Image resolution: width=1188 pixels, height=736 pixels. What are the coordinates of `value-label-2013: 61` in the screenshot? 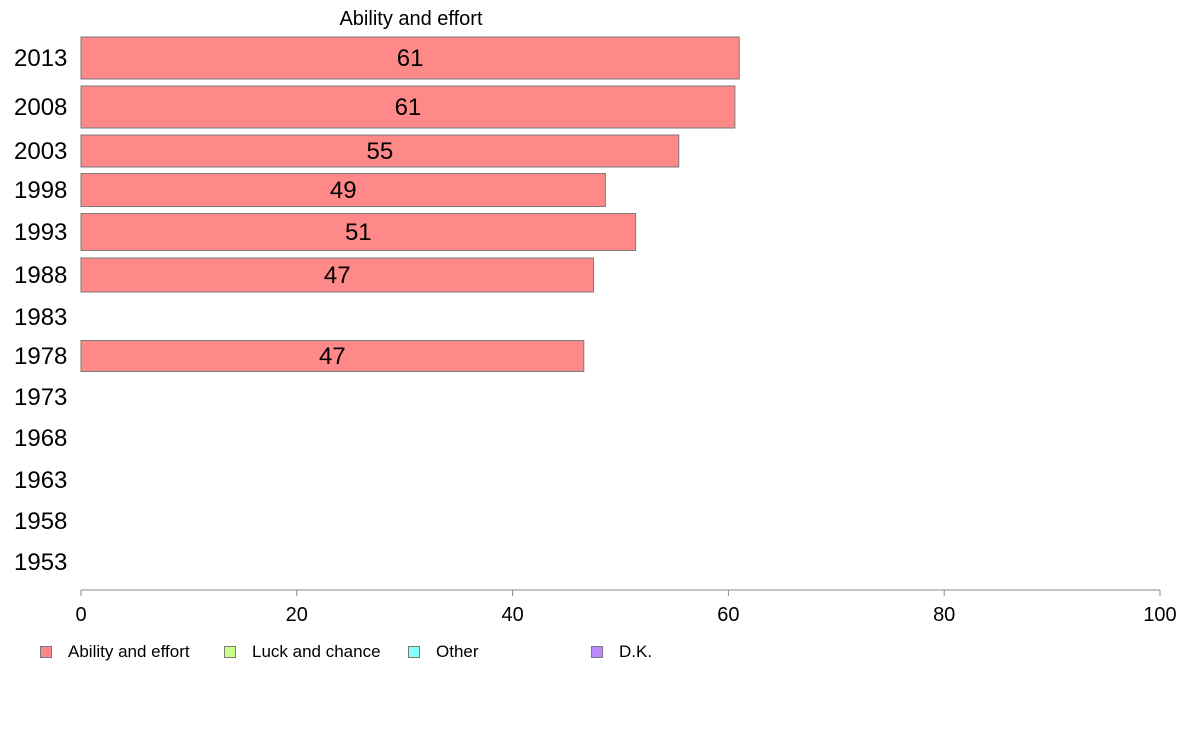 It's located at (410, 58).